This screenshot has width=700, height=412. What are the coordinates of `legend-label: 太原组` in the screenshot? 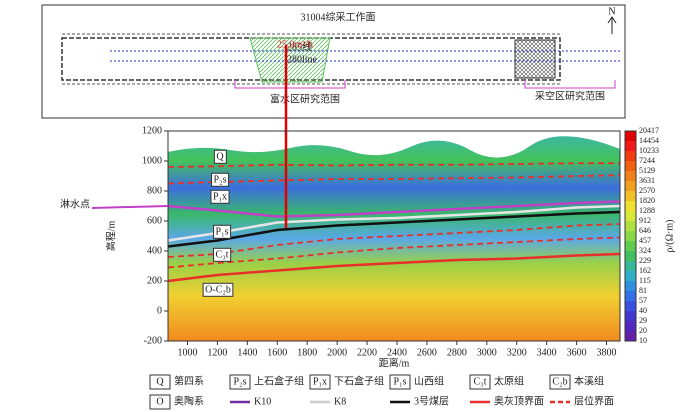 It's located at (509, 380).